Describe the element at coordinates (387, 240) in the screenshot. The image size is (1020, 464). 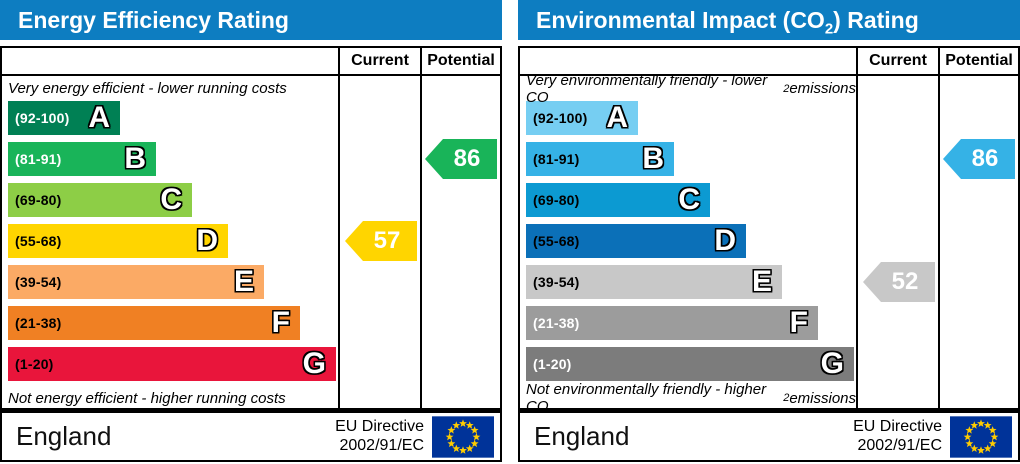
I see `energy-current-value: 57` at that location.